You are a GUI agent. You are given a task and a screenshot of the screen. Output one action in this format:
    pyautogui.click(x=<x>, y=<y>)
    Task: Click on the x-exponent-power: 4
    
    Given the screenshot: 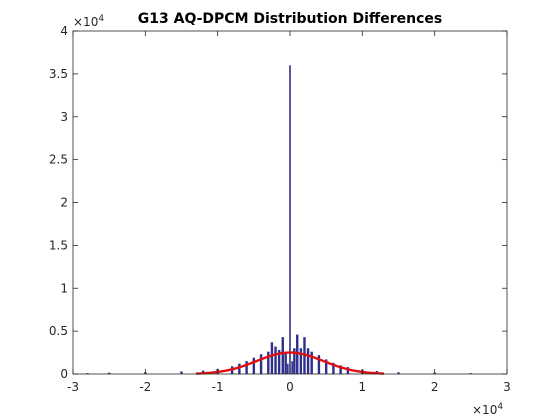 What is the action you would take?
    pyautogui.click(x=500, y=407)
    